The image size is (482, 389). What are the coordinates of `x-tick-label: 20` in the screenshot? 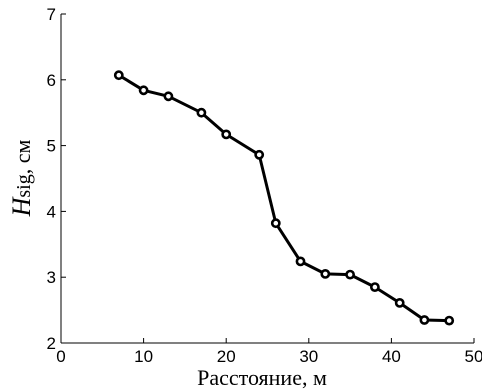 It's located at (226, 356).